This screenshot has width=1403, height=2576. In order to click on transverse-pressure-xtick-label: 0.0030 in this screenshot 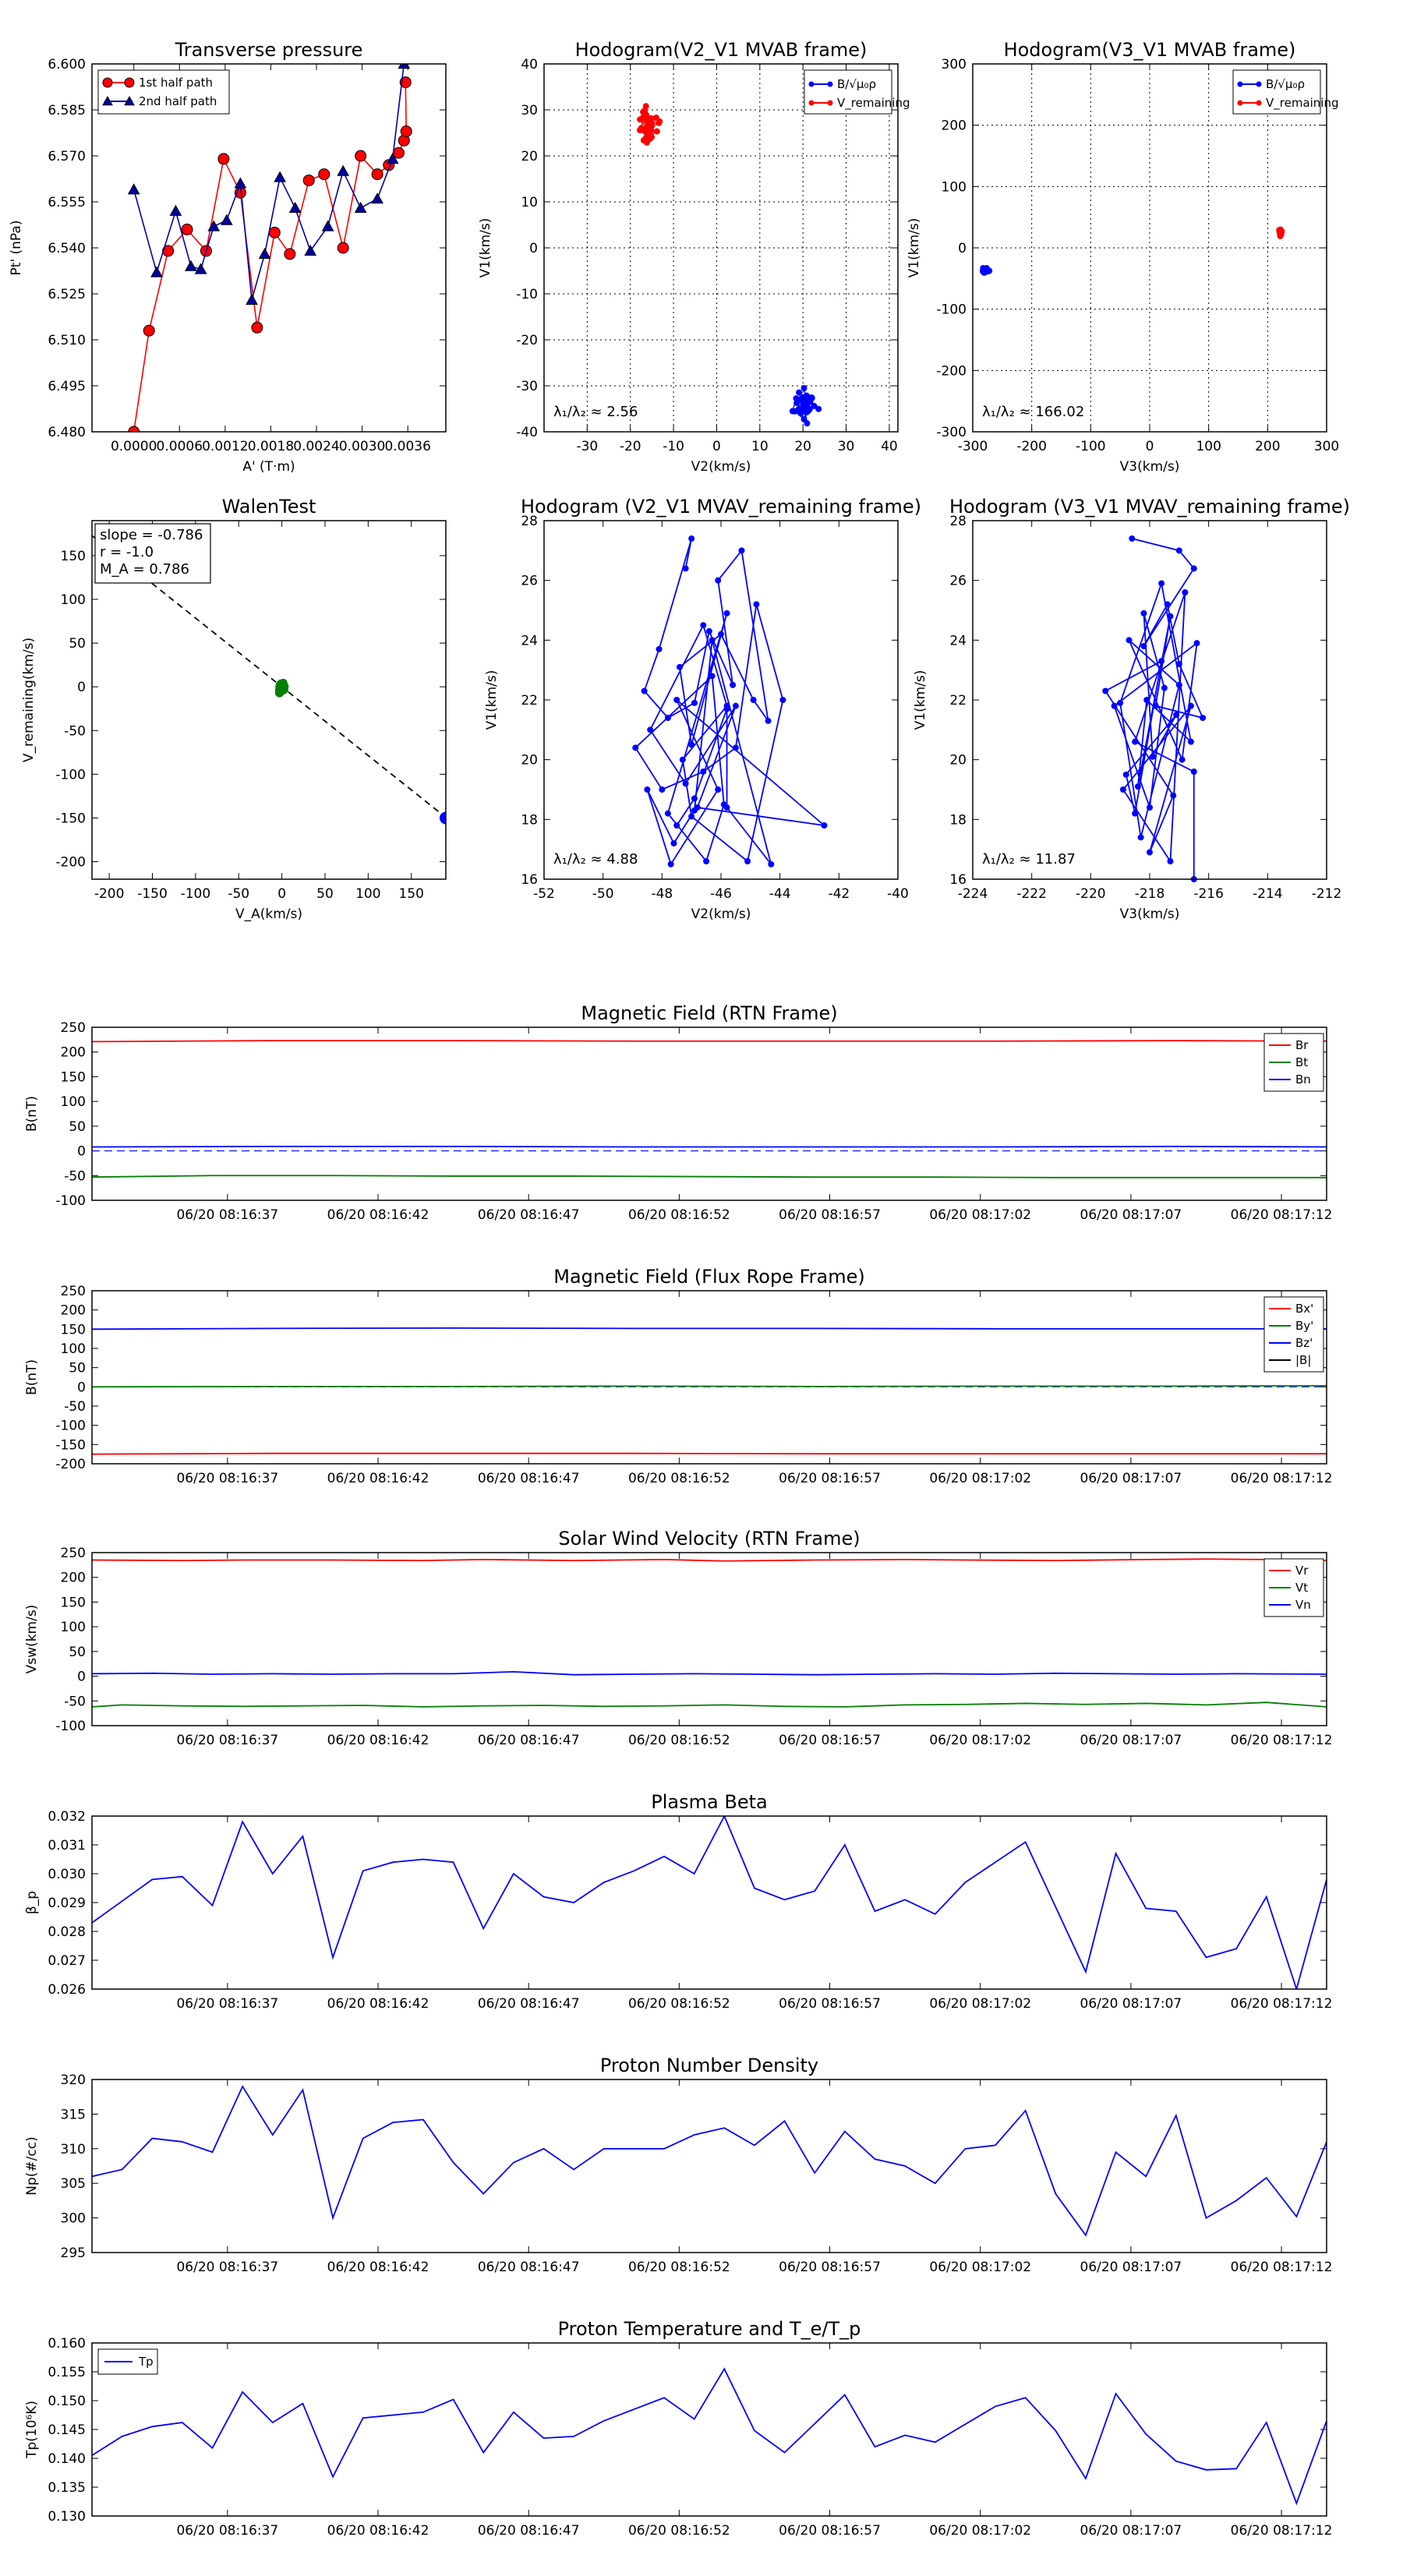, I will do `click(362, 446)`.